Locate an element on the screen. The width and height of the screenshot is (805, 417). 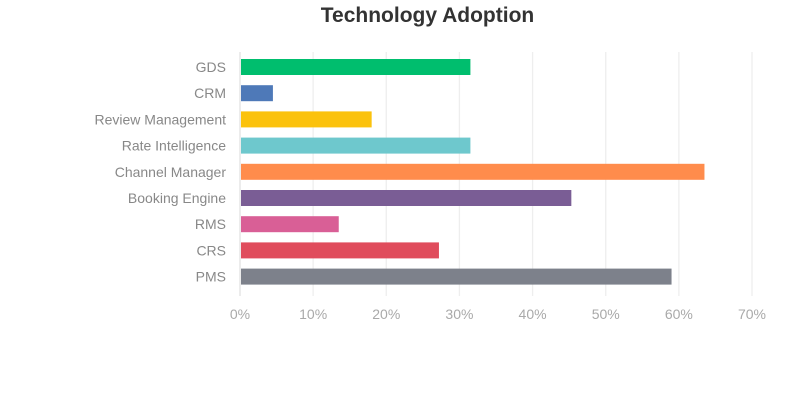
bar-rms is located at coordinates (290, 224).